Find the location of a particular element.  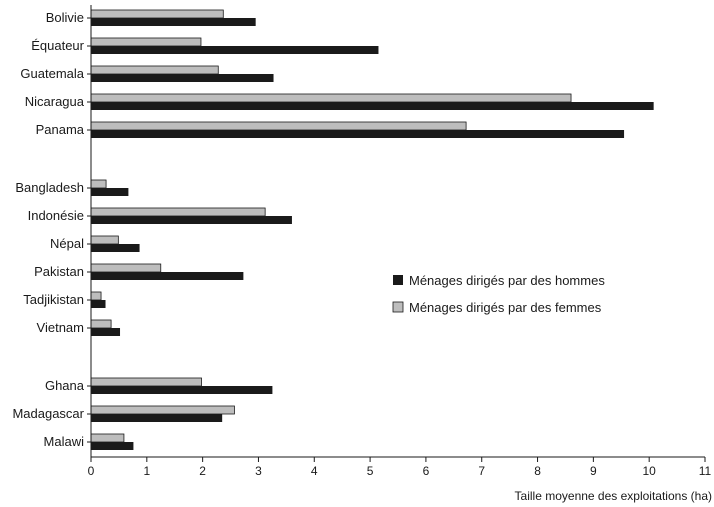

category-label-equateur: Équateur is located at coordinates (57, 45).